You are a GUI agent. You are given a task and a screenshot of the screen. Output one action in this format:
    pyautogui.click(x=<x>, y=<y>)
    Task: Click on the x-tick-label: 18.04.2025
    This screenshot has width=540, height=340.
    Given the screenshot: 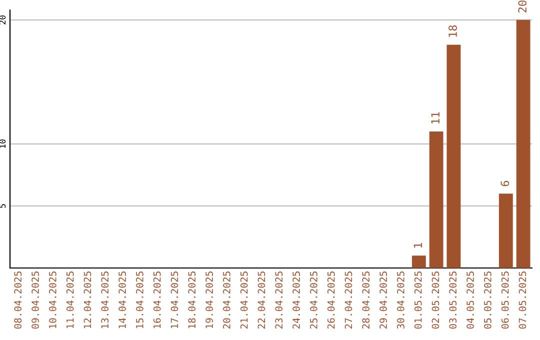 What is the action you would take?
    pyautogui.click(x=192, y=300)
    